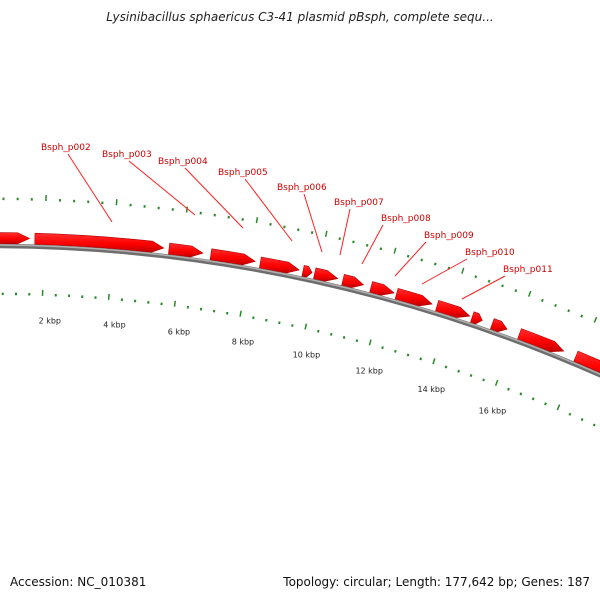 The height and width of the screenshot is (600, 600). What do you see at coordinates (432, 389) in the screenshot?
I see `scale-label: 14 kbp` at bounding box center [432, 389].